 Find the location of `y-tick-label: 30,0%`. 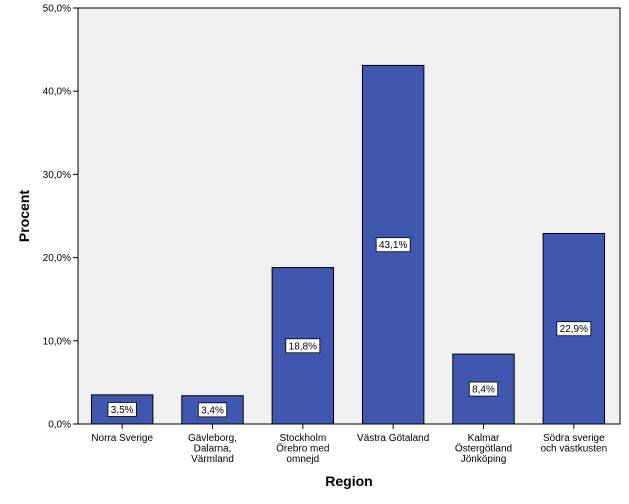

y-tick-label: 30,0% is located at coordinates (57, 175).